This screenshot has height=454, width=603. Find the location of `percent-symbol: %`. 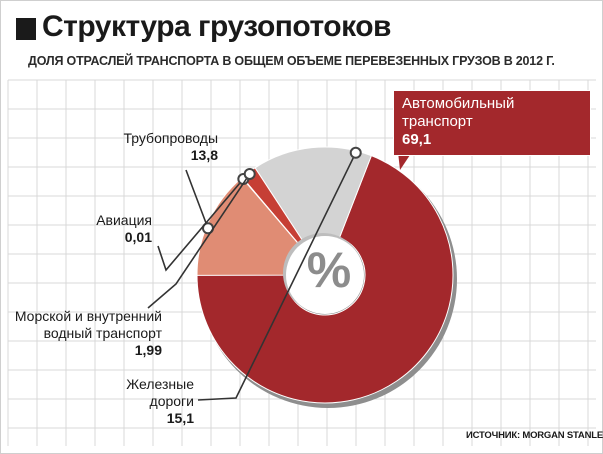

percent-symbol: % is located at coordinates (329, 270).